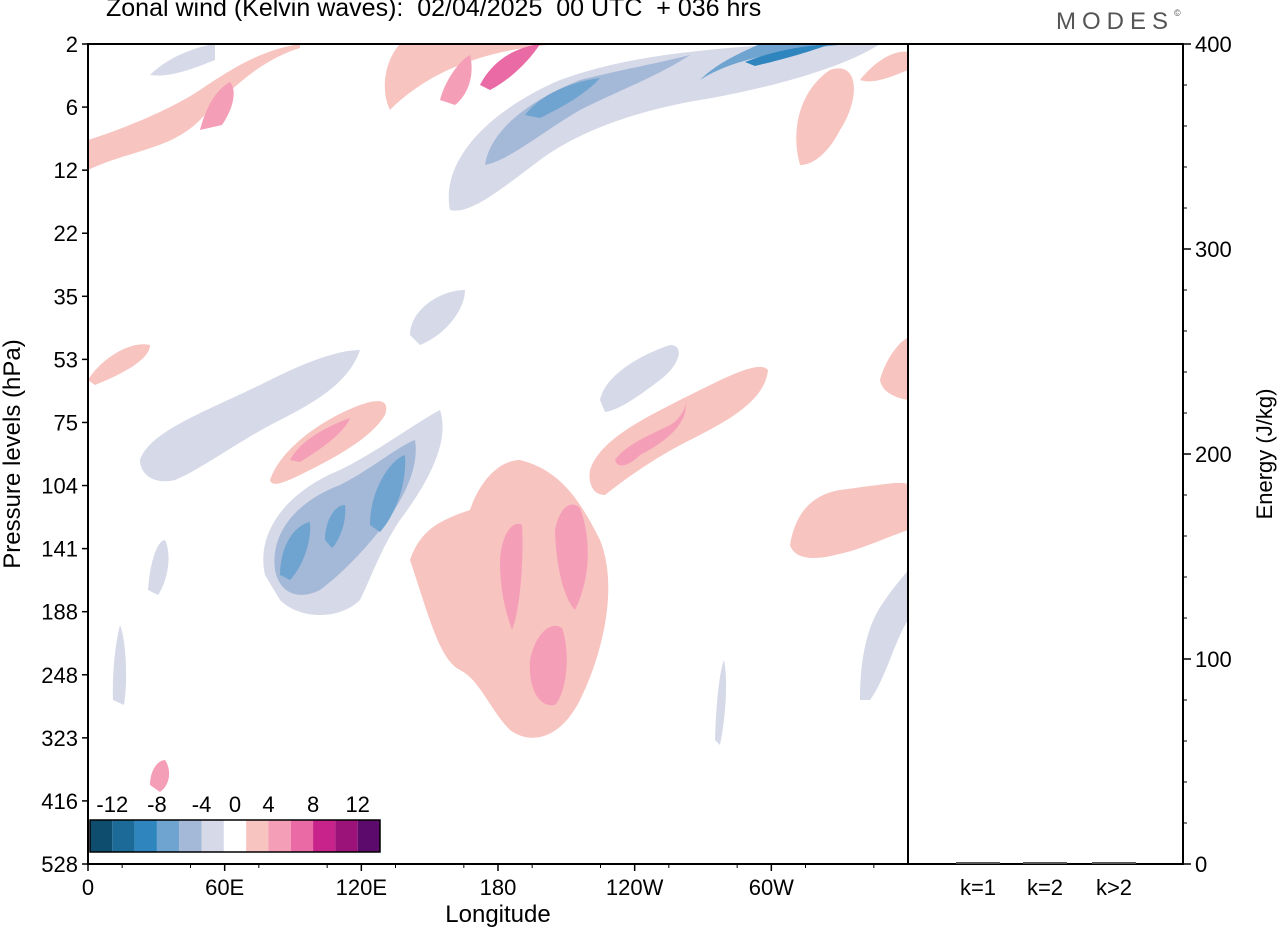  What do you see at coordinates (1213, 44) in the screenshot?
I see `energy-tick-label: 400` at bounding box center [1213, 44].